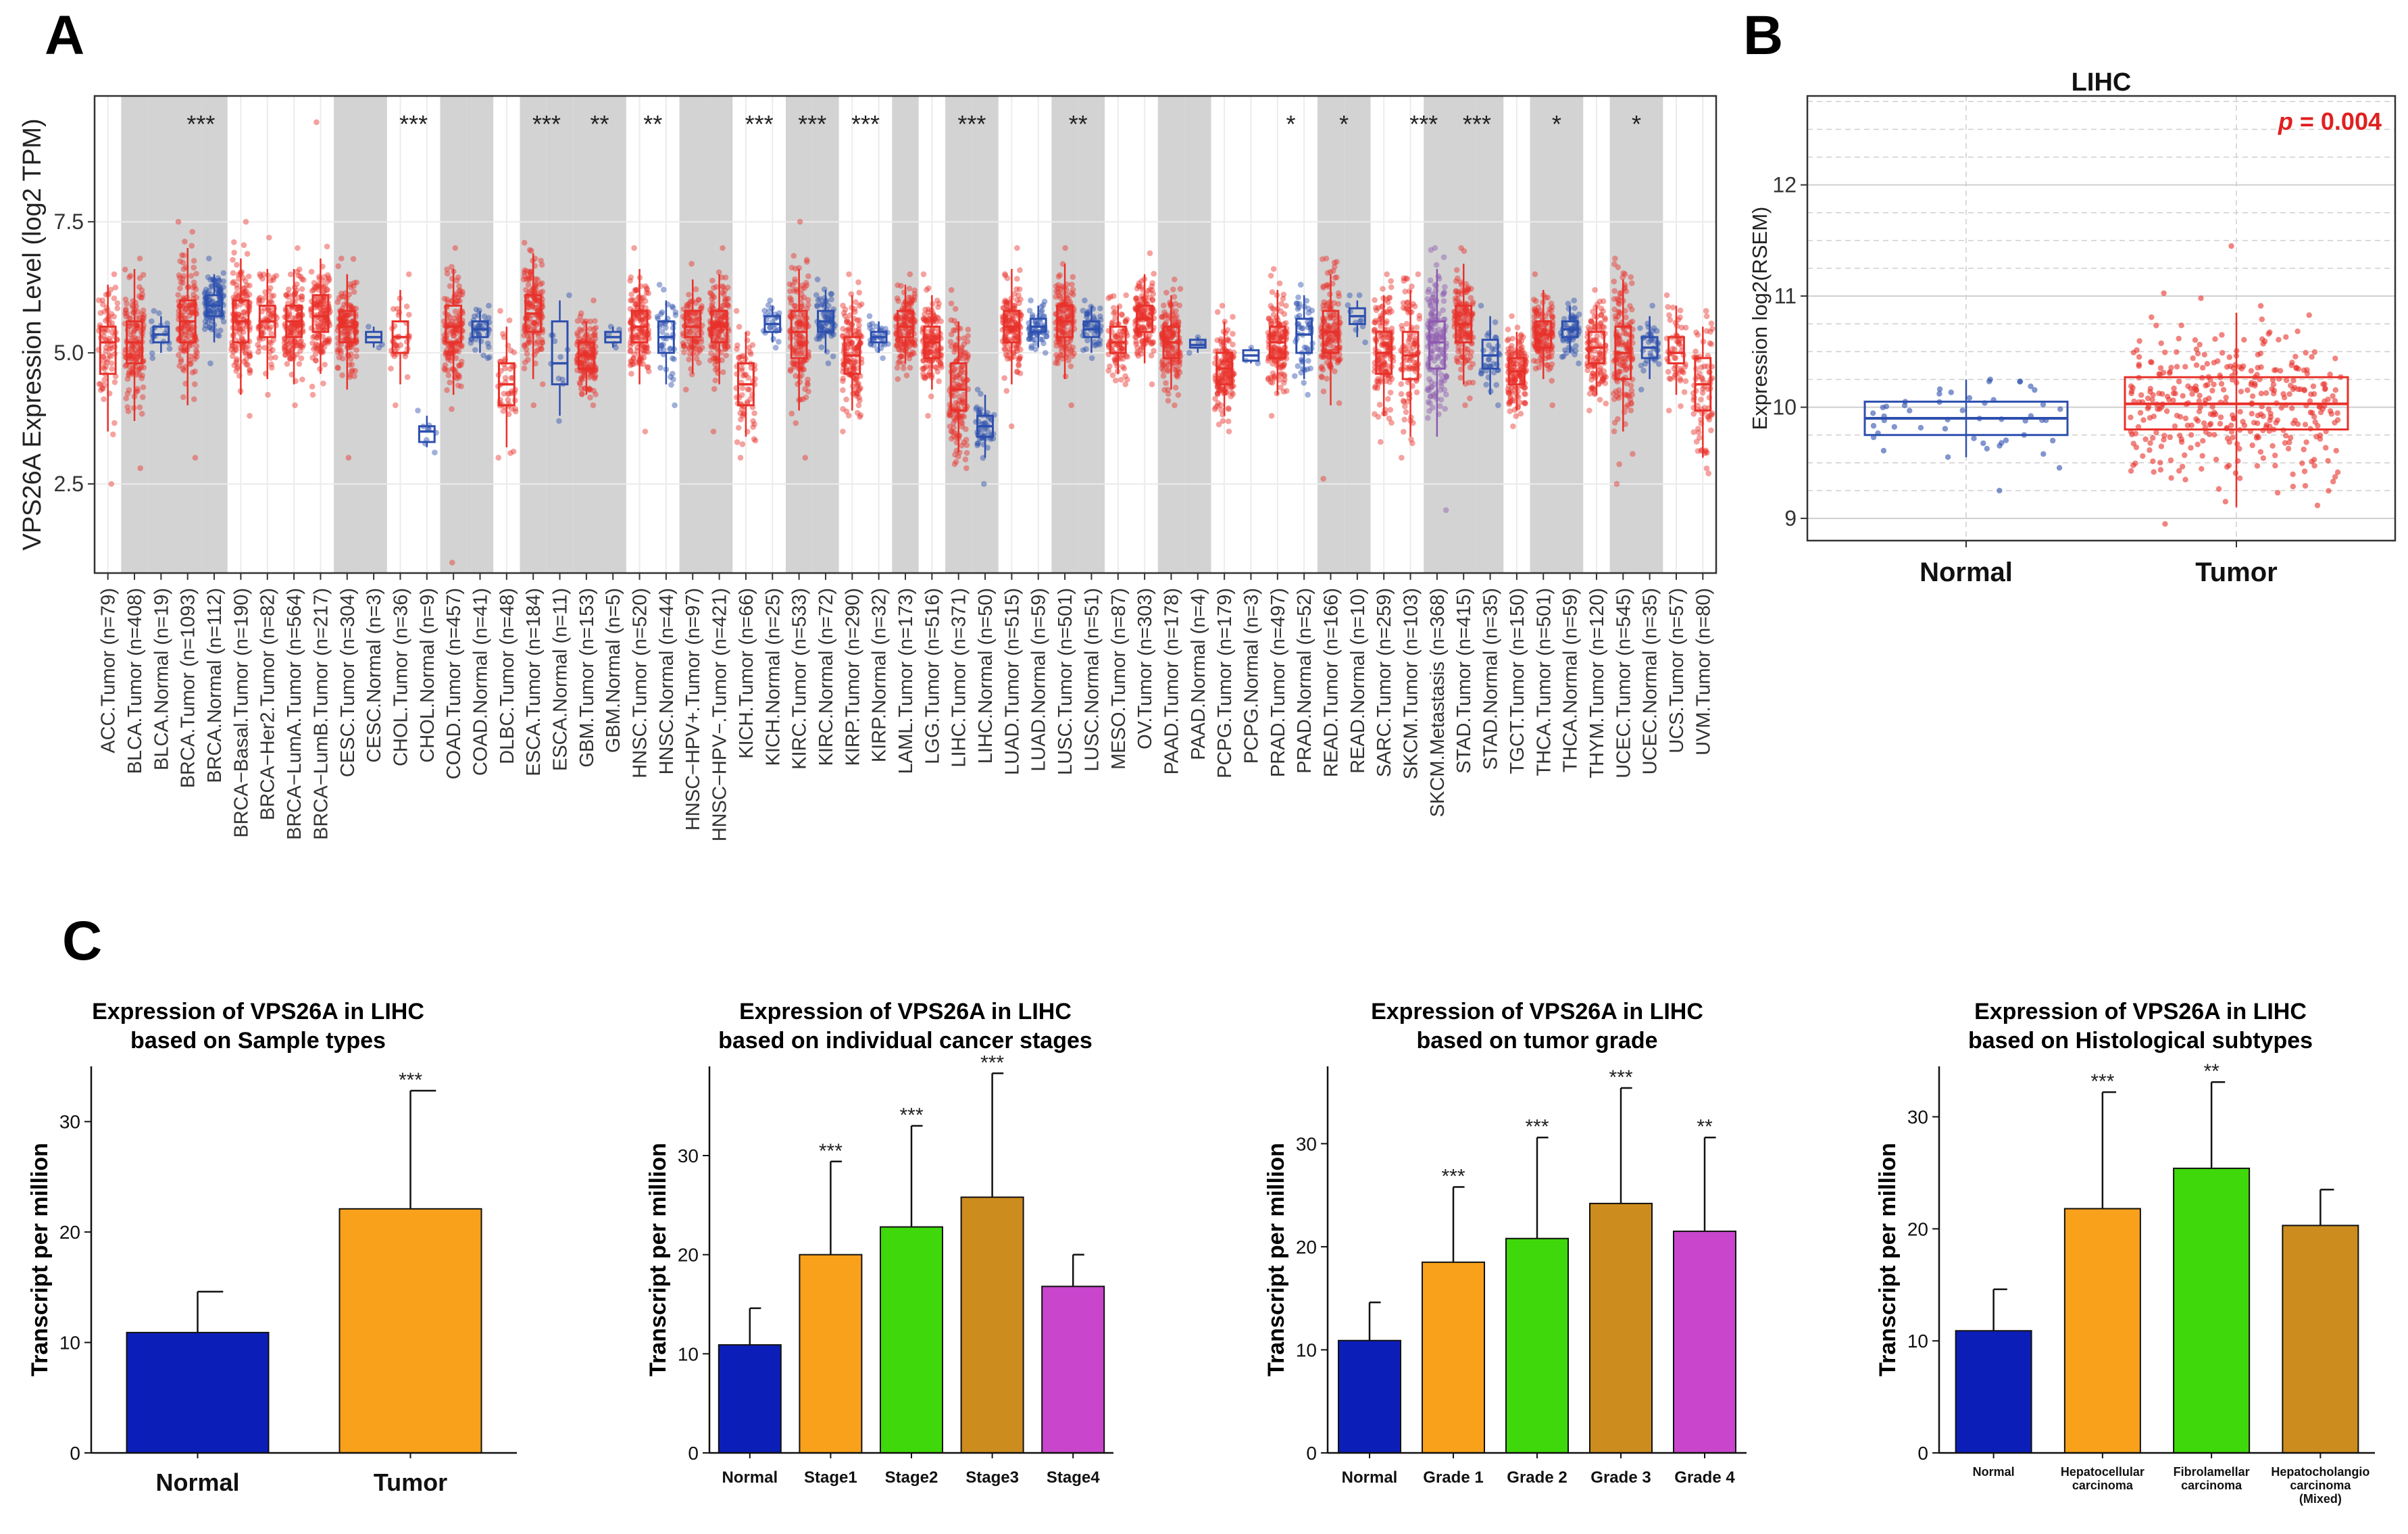  I want to click on x-tick-label: HNSC.Normal (n=44), so click(667, 681).